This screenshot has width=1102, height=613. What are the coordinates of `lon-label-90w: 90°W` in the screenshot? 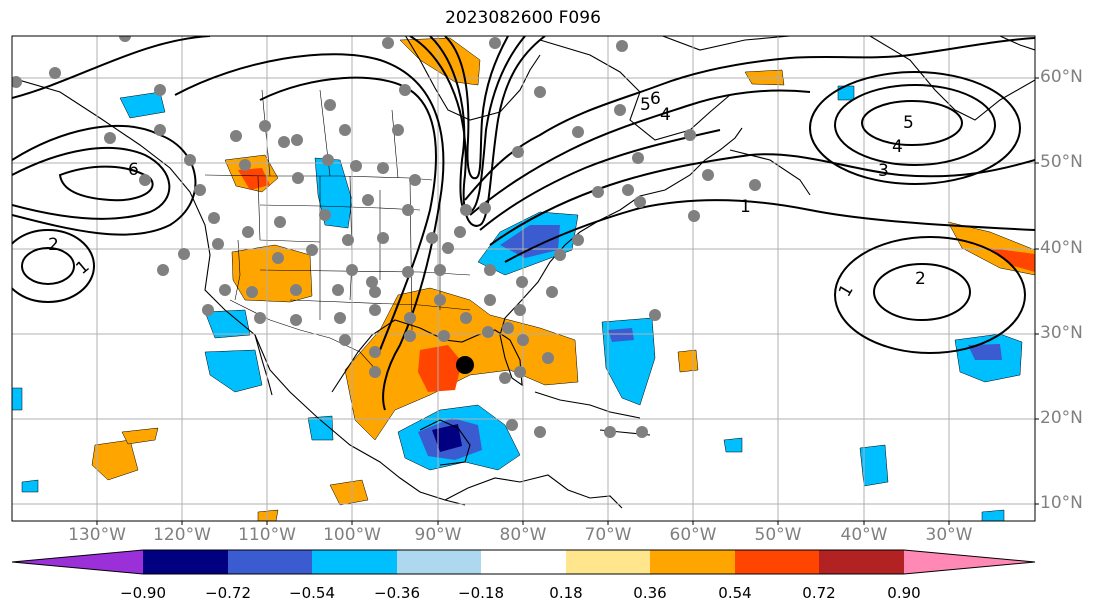 It's located at (438, 535).